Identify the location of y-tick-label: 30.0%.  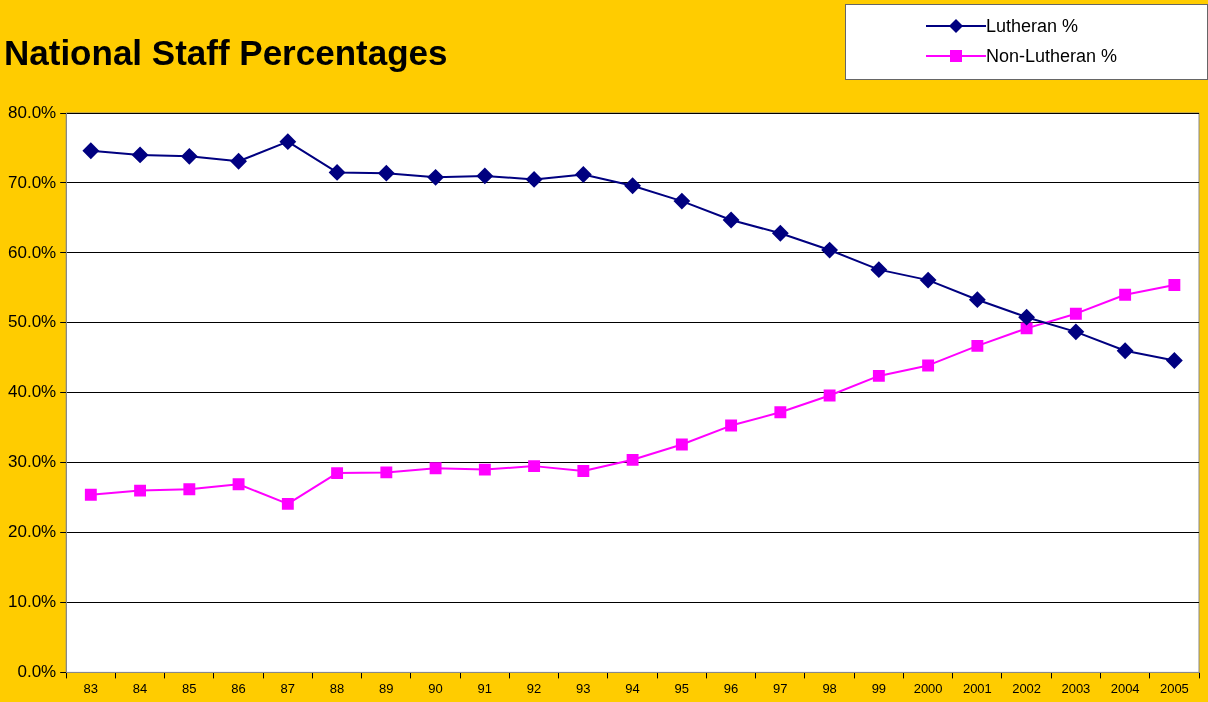
(32, 462).